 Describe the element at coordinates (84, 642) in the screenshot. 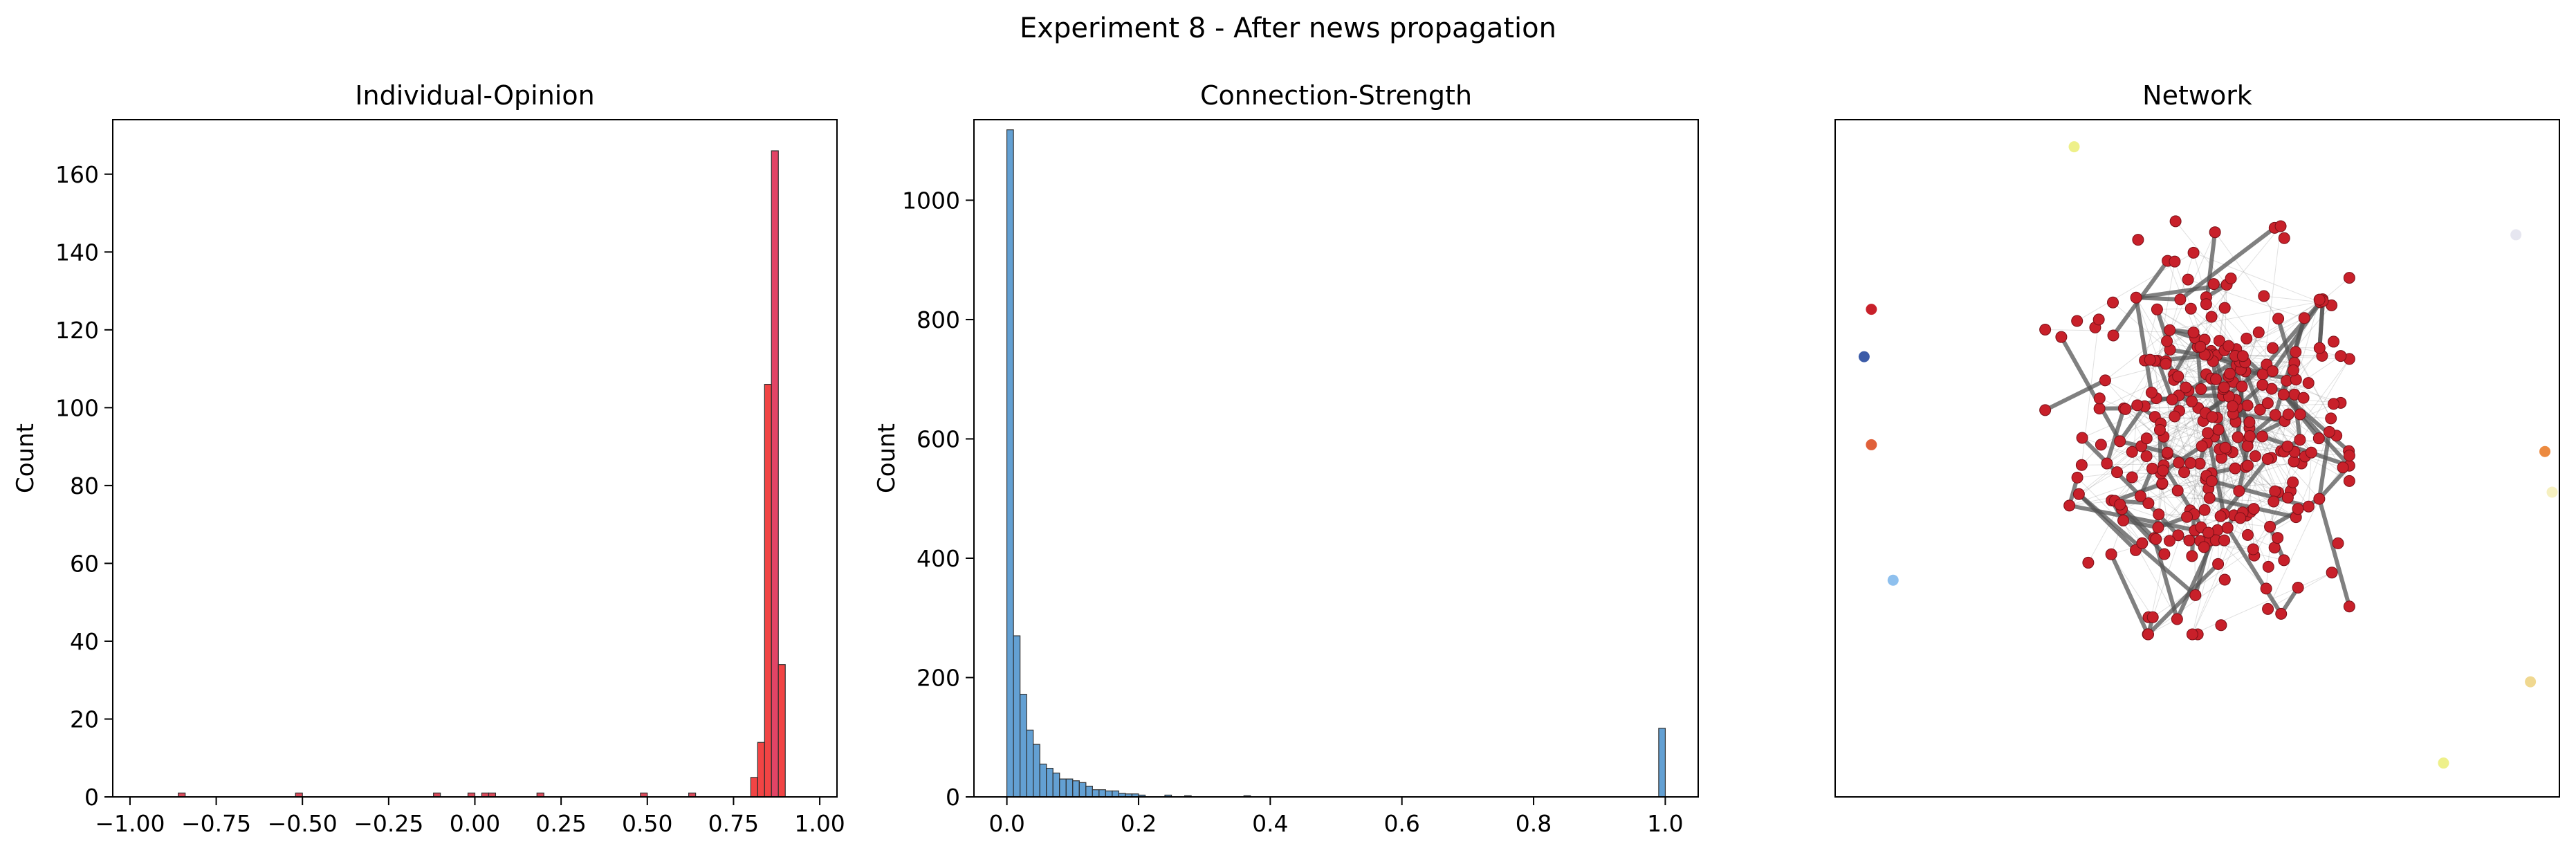

I see `y-tick-label: 40` at that location.